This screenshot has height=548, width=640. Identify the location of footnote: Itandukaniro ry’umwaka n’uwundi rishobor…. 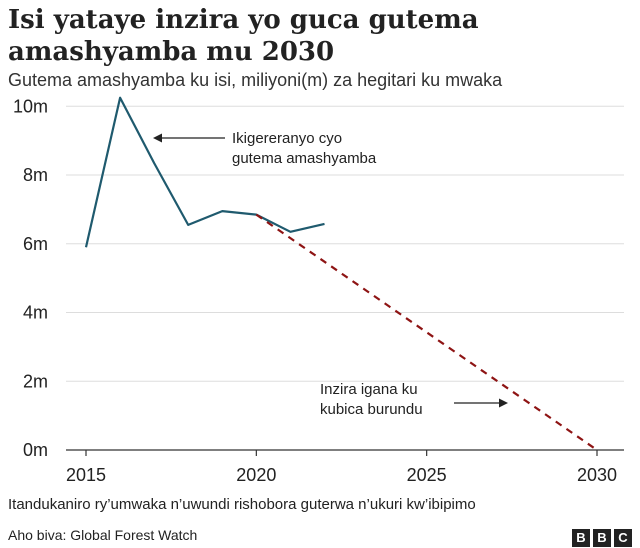
(242, 504).